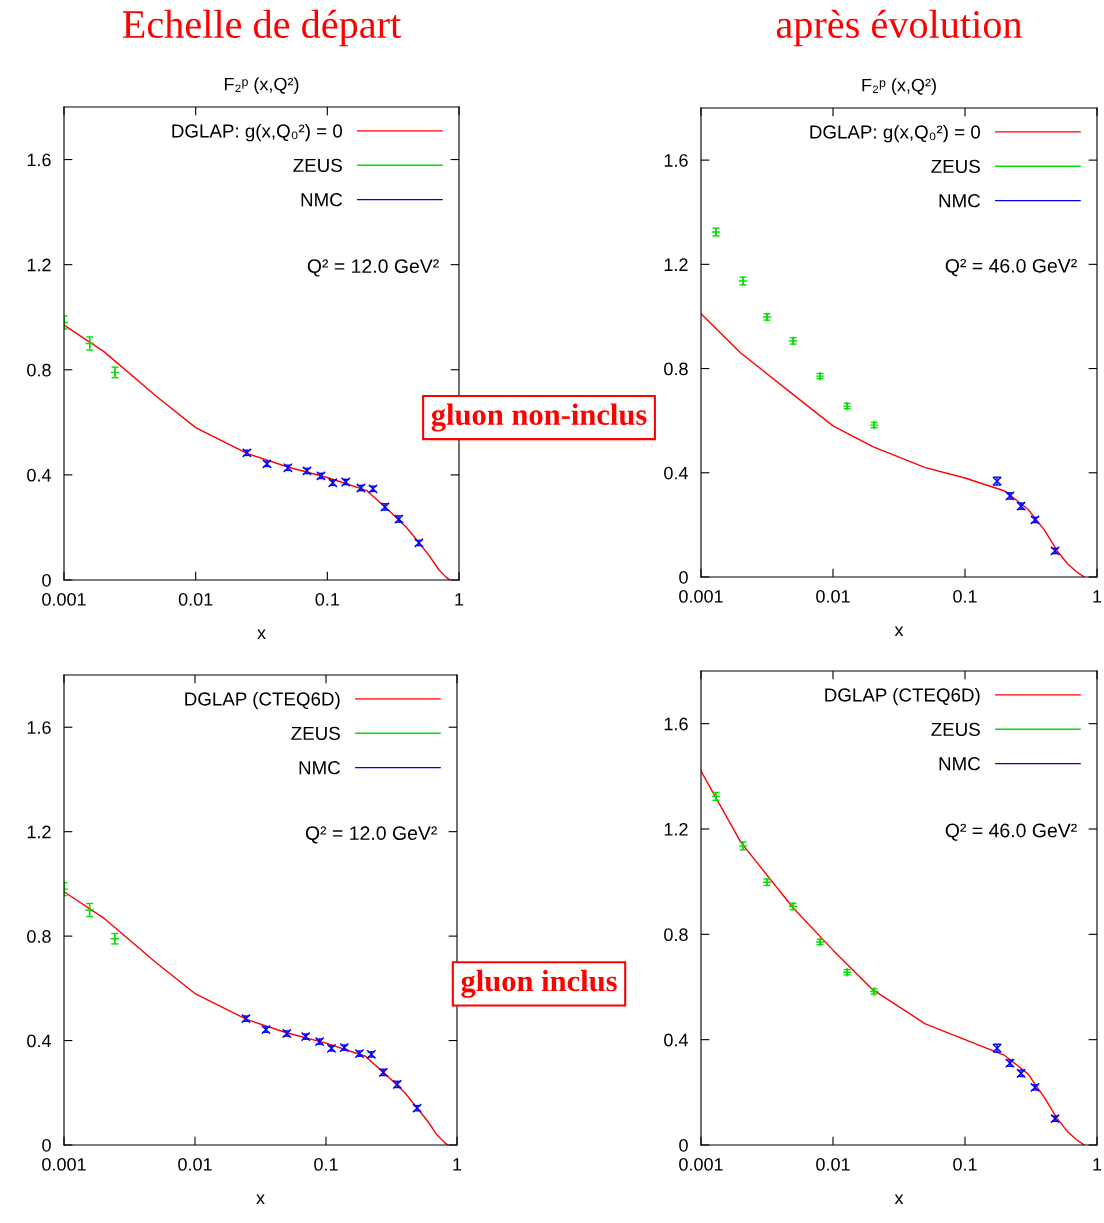 The height and width of the screenshot is (1223, 1104). What do you see at coordinates (262, 28) in the screenshot?
I see `text: Echelle de départ` at bounding box center [262, 28].